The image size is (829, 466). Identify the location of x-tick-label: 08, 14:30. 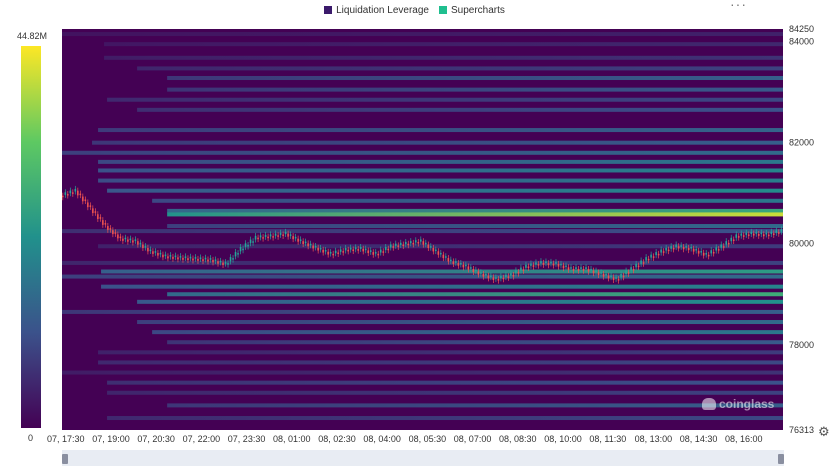
(699, 439).